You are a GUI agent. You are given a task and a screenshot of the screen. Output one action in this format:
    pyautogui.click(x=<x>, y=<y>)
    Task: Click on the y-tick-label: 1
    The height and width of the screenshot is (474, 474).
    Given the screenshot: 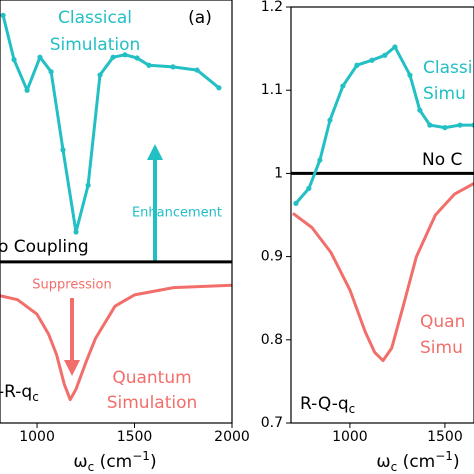 What is the action you would take?
    pyautogui.click(x=278, y=173)
    